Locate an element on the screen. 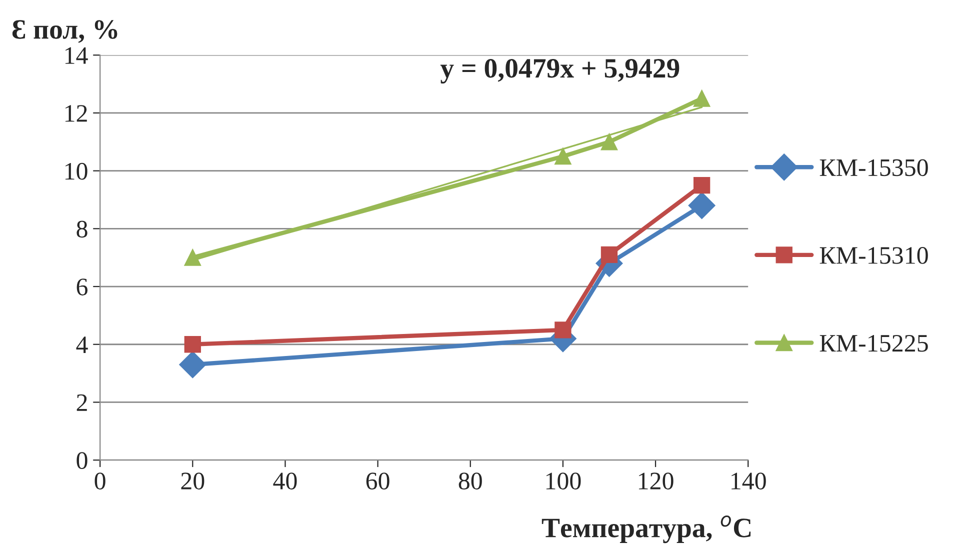 The width and height of the screenshot is (953, 551). y-tick-label: 12 is located at coordinates (76, 113).